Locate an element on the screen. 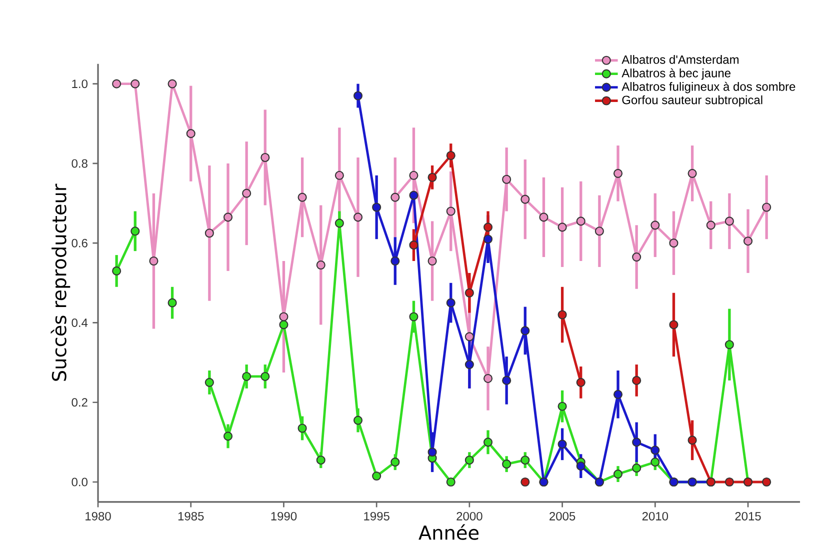 The height and width of the screenshot is (544, 831). x-tick-label: 1990 is located at coordinates (284, 516).